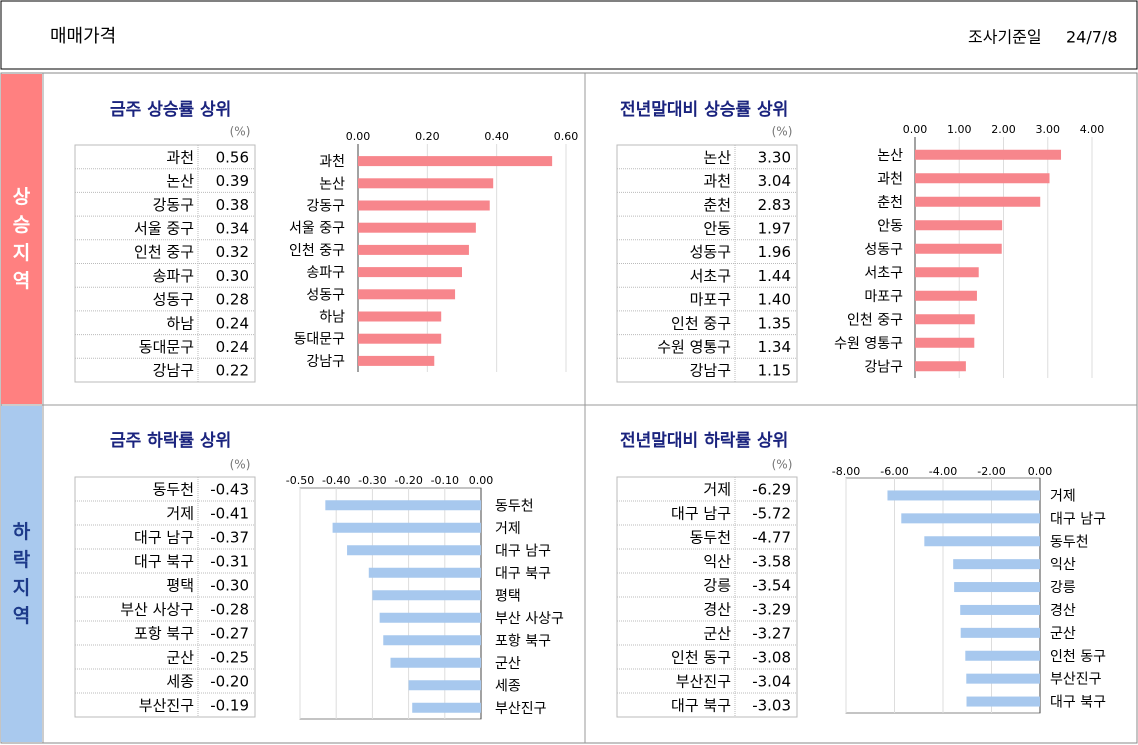 This screenshot has height=745, width=1138. Describe the element at coordinates (1063, 588) in the screenshot. I see `bar-category-label: 강릉` at that location.